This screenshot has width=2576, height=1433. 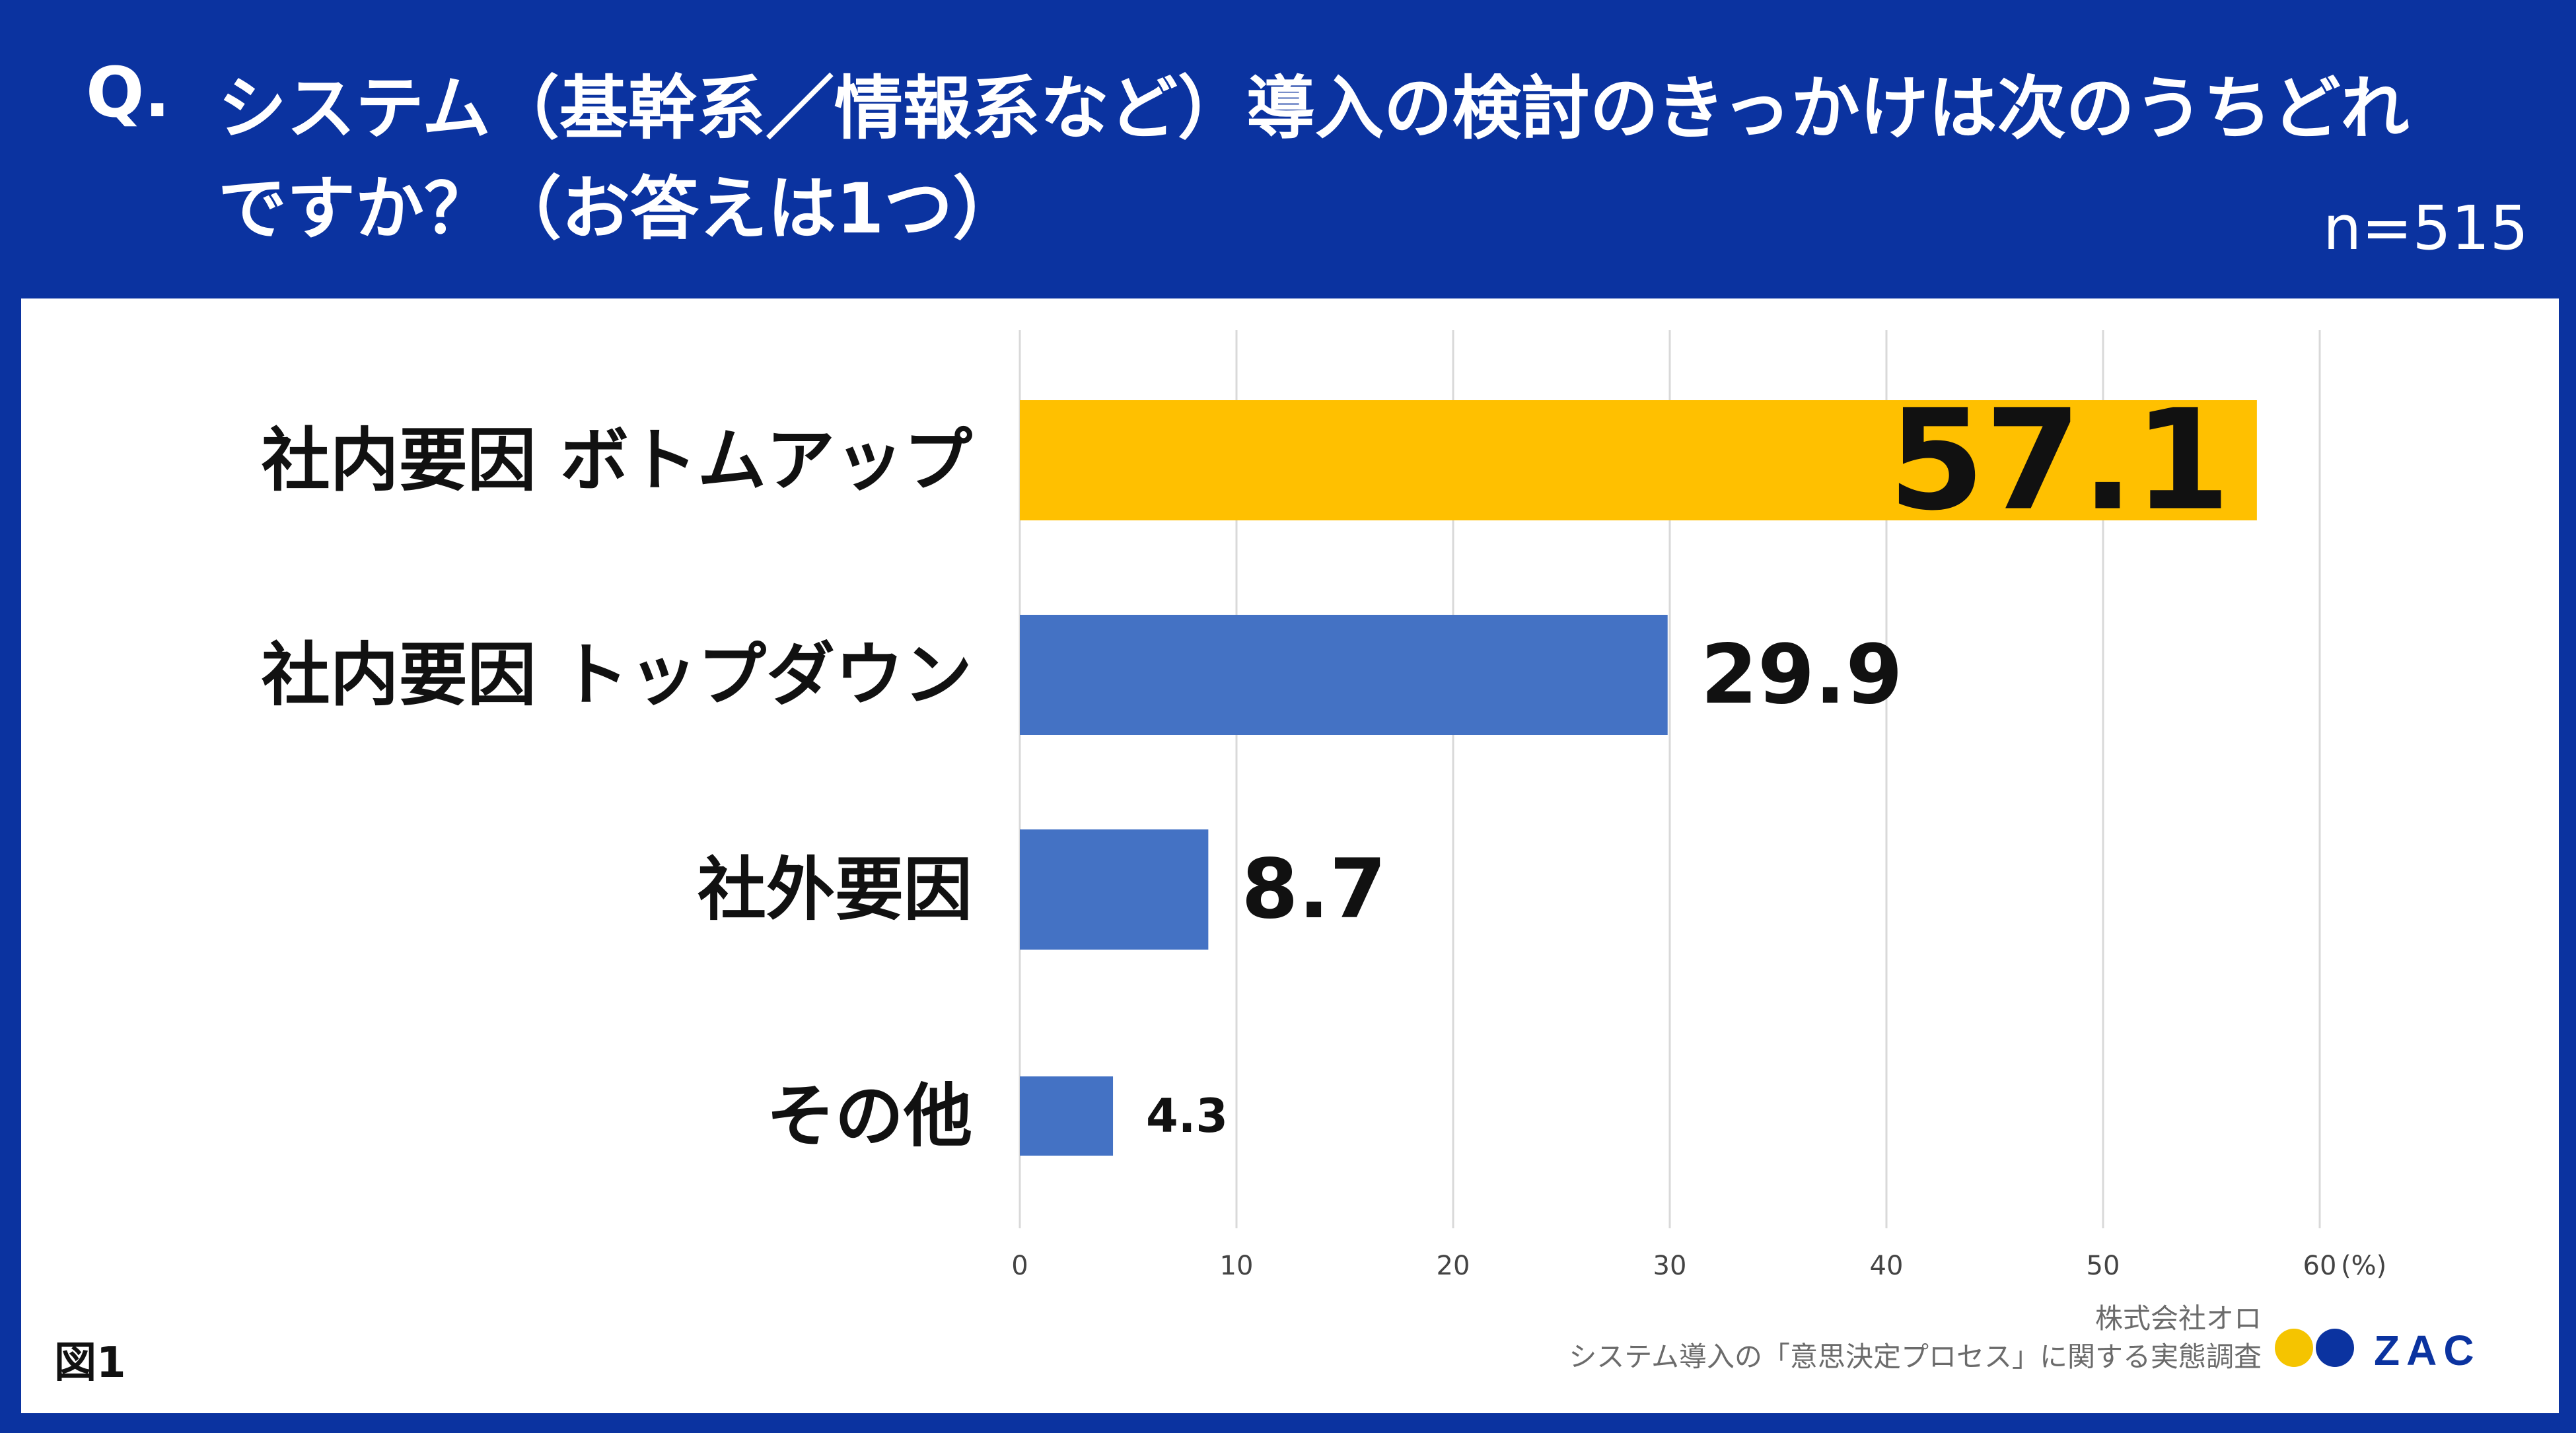 I want to click on survey-credit: 株式会社オロ システム導入の「意思決定プロセス」に関する実態調査, so click(x=1916, y=1338).